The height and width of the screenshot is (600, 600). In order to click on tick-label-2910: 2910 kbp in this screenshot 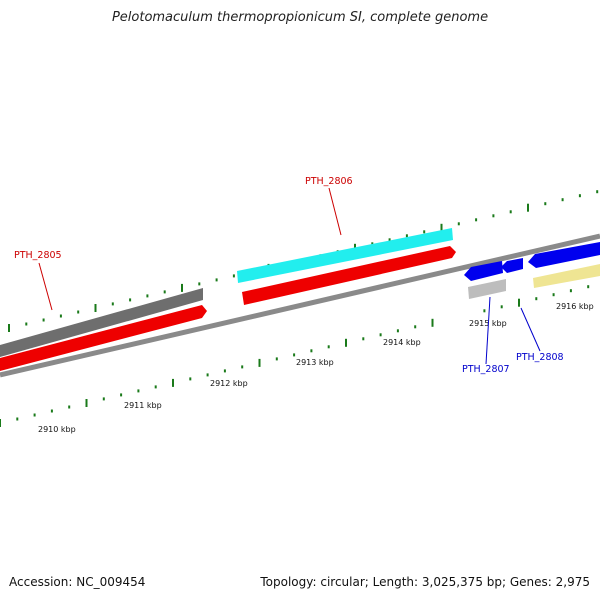, I will do `click(57, 429)`.